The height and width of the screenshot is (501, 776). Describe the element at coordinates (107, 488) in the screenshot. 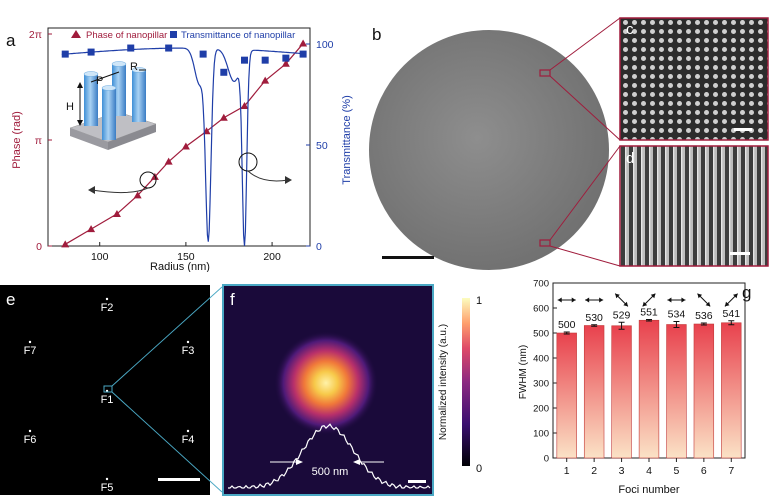

I see `focus-label-f5: F5` at that location.